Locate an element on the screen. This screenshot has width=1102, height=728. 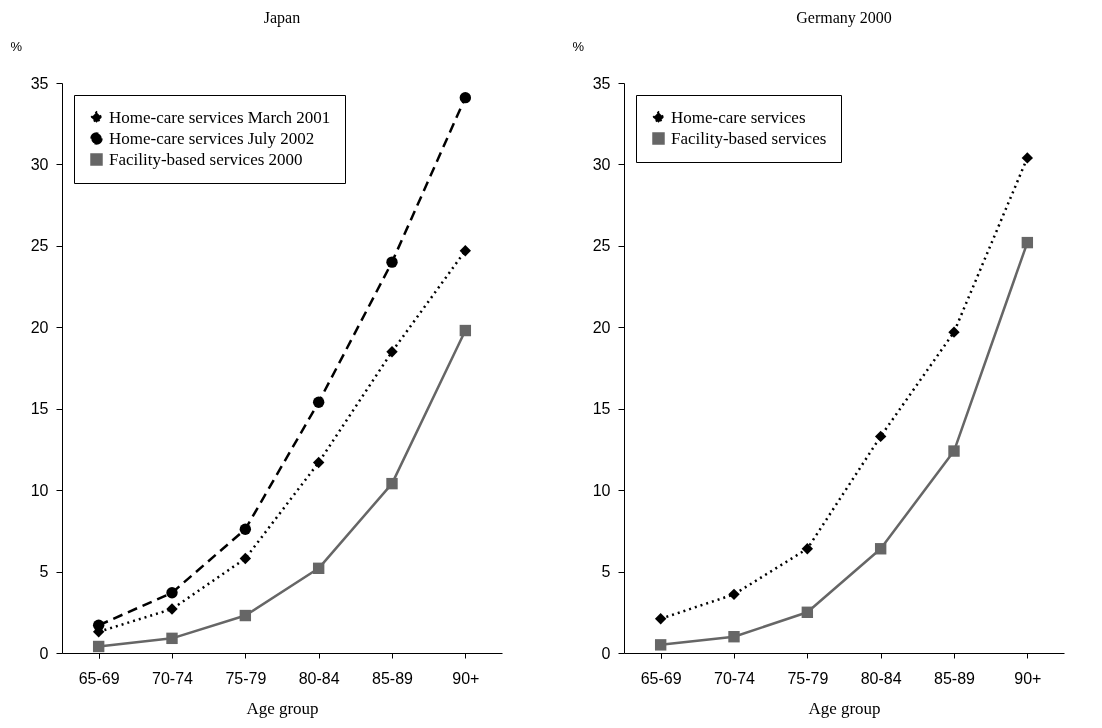
chart-title: Germany 2000 is located at coordinates (844, 18).